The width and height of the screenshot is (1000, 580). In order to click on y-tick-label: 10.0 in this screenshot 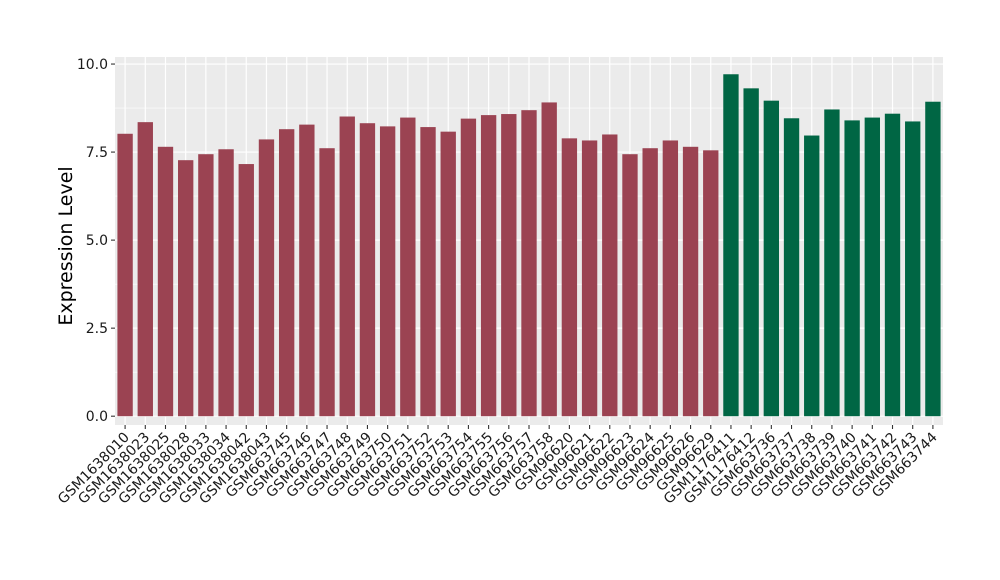, I will do `click(92, 65)`.